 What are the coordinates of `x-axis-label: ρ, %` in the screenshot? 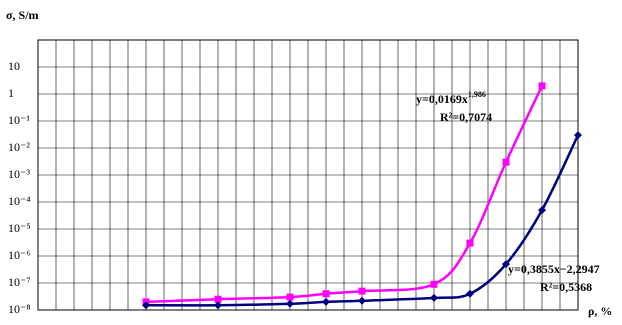 It's located at (600, 311).